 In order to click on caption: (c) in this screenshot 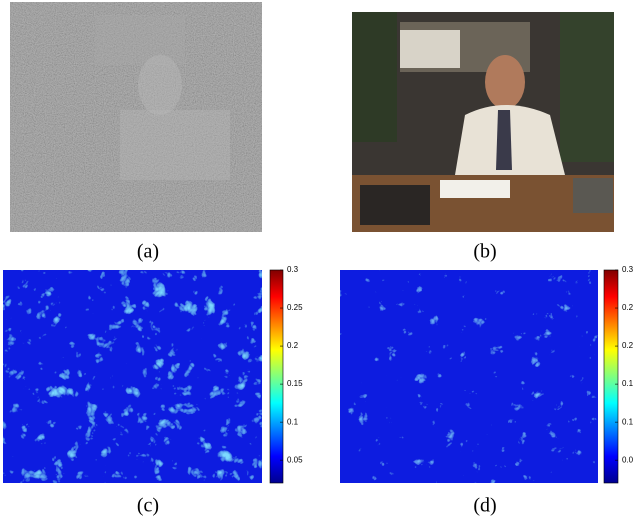, I will do `click(148, 506)`.